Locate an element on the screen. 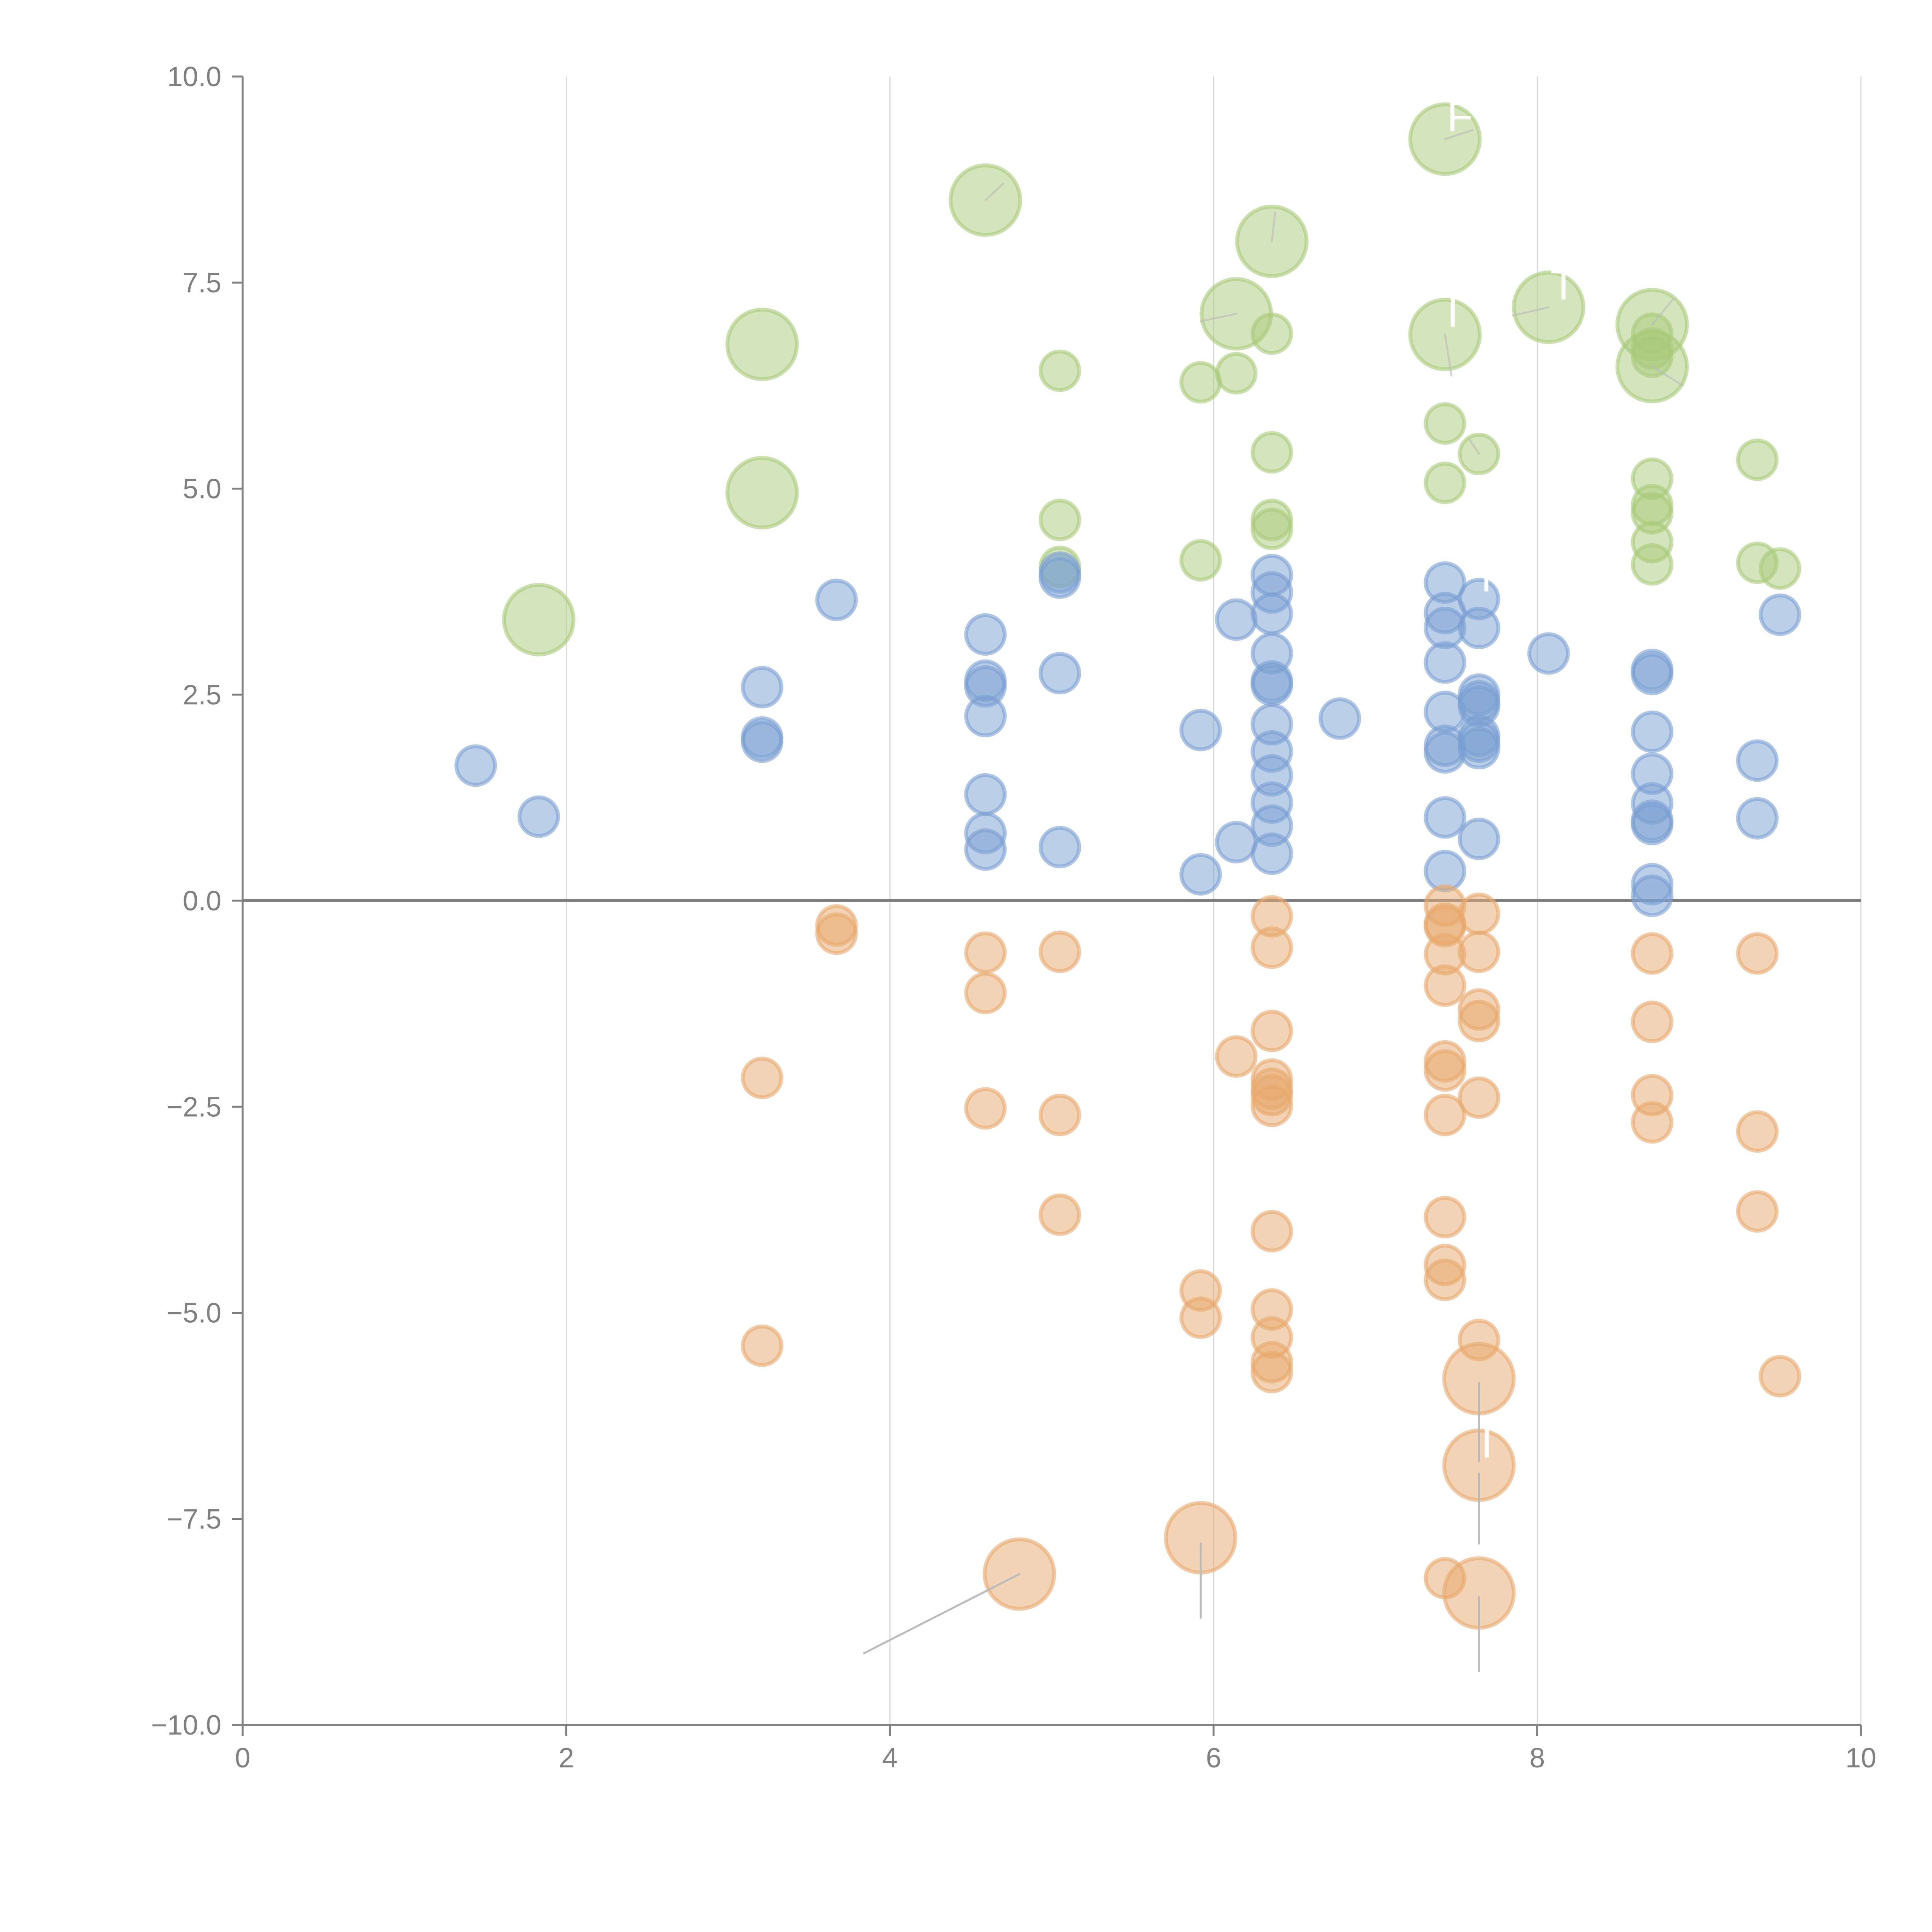  annotation-label: K is located at coordinates (1495, 577).